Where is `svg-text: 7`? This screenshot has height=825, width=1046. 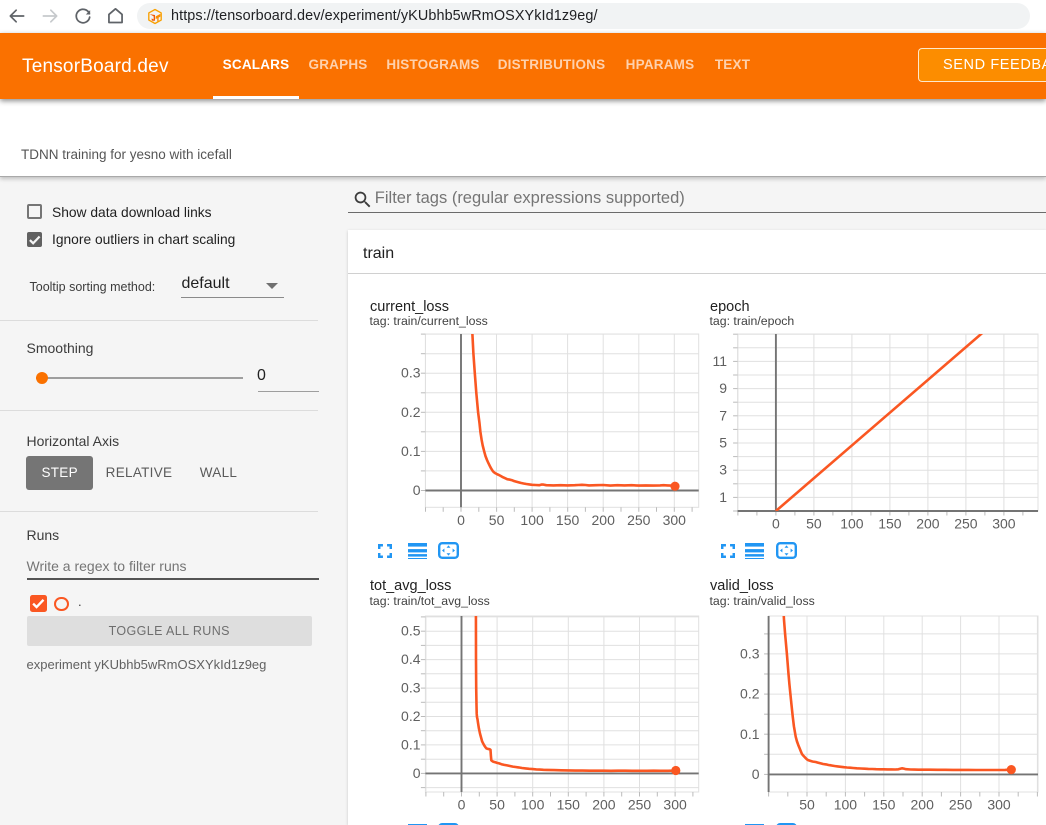
svg-text: 7 is located at coordinates (723, 415).